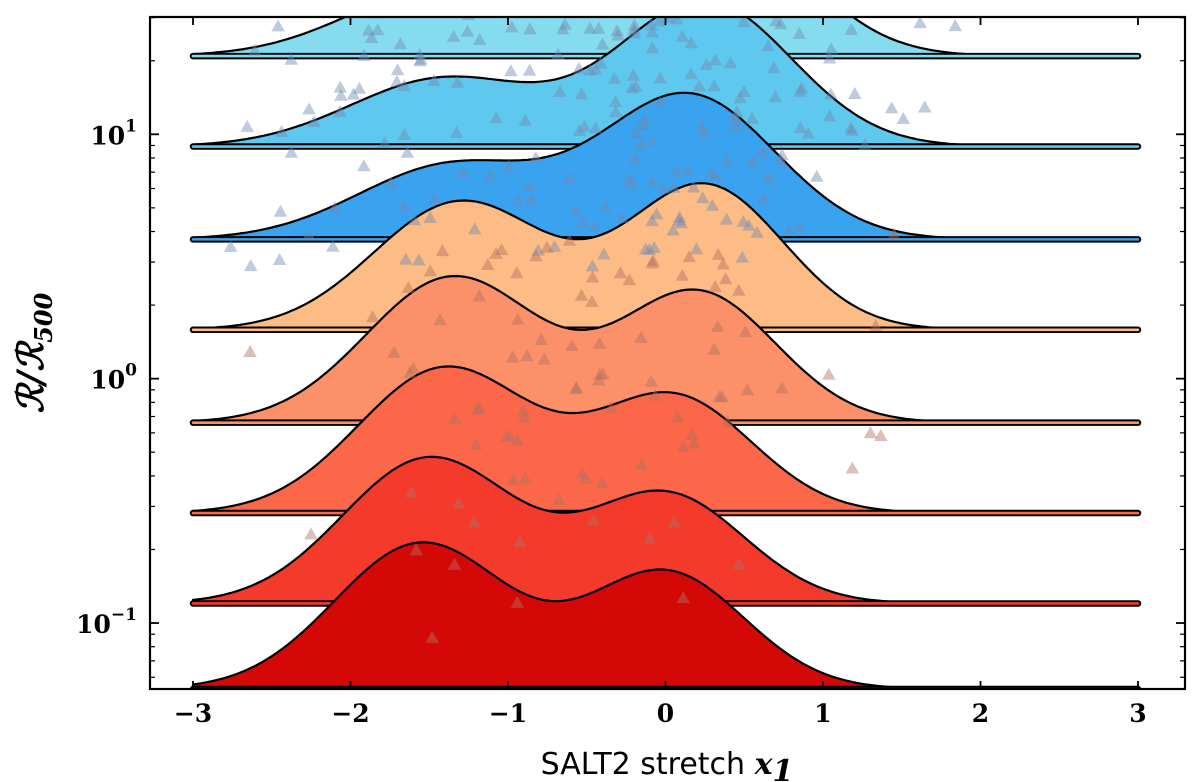  What do you see at coordinates (106, 622) in the screenshot?
I see `y-tick-label: 10−1` at bounding box center [106, 622].